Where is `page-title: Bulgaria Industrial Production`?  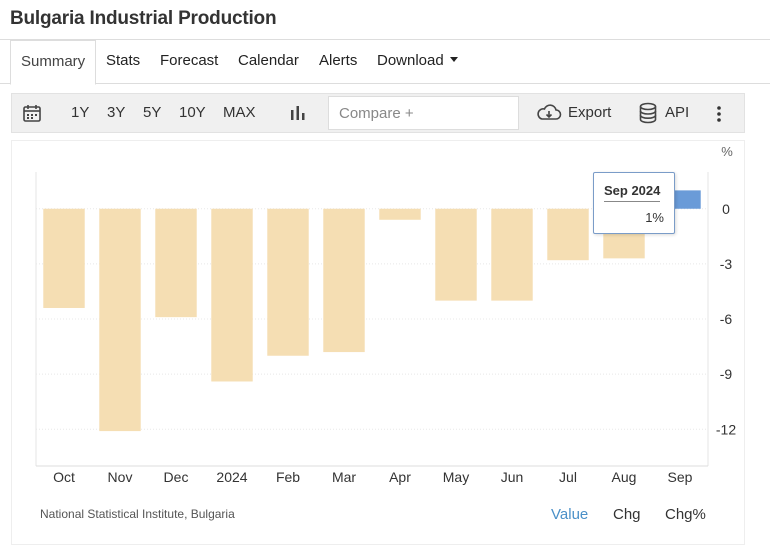 page-title: Bulgaria Industrial Production is located at coordinates (143, 18).